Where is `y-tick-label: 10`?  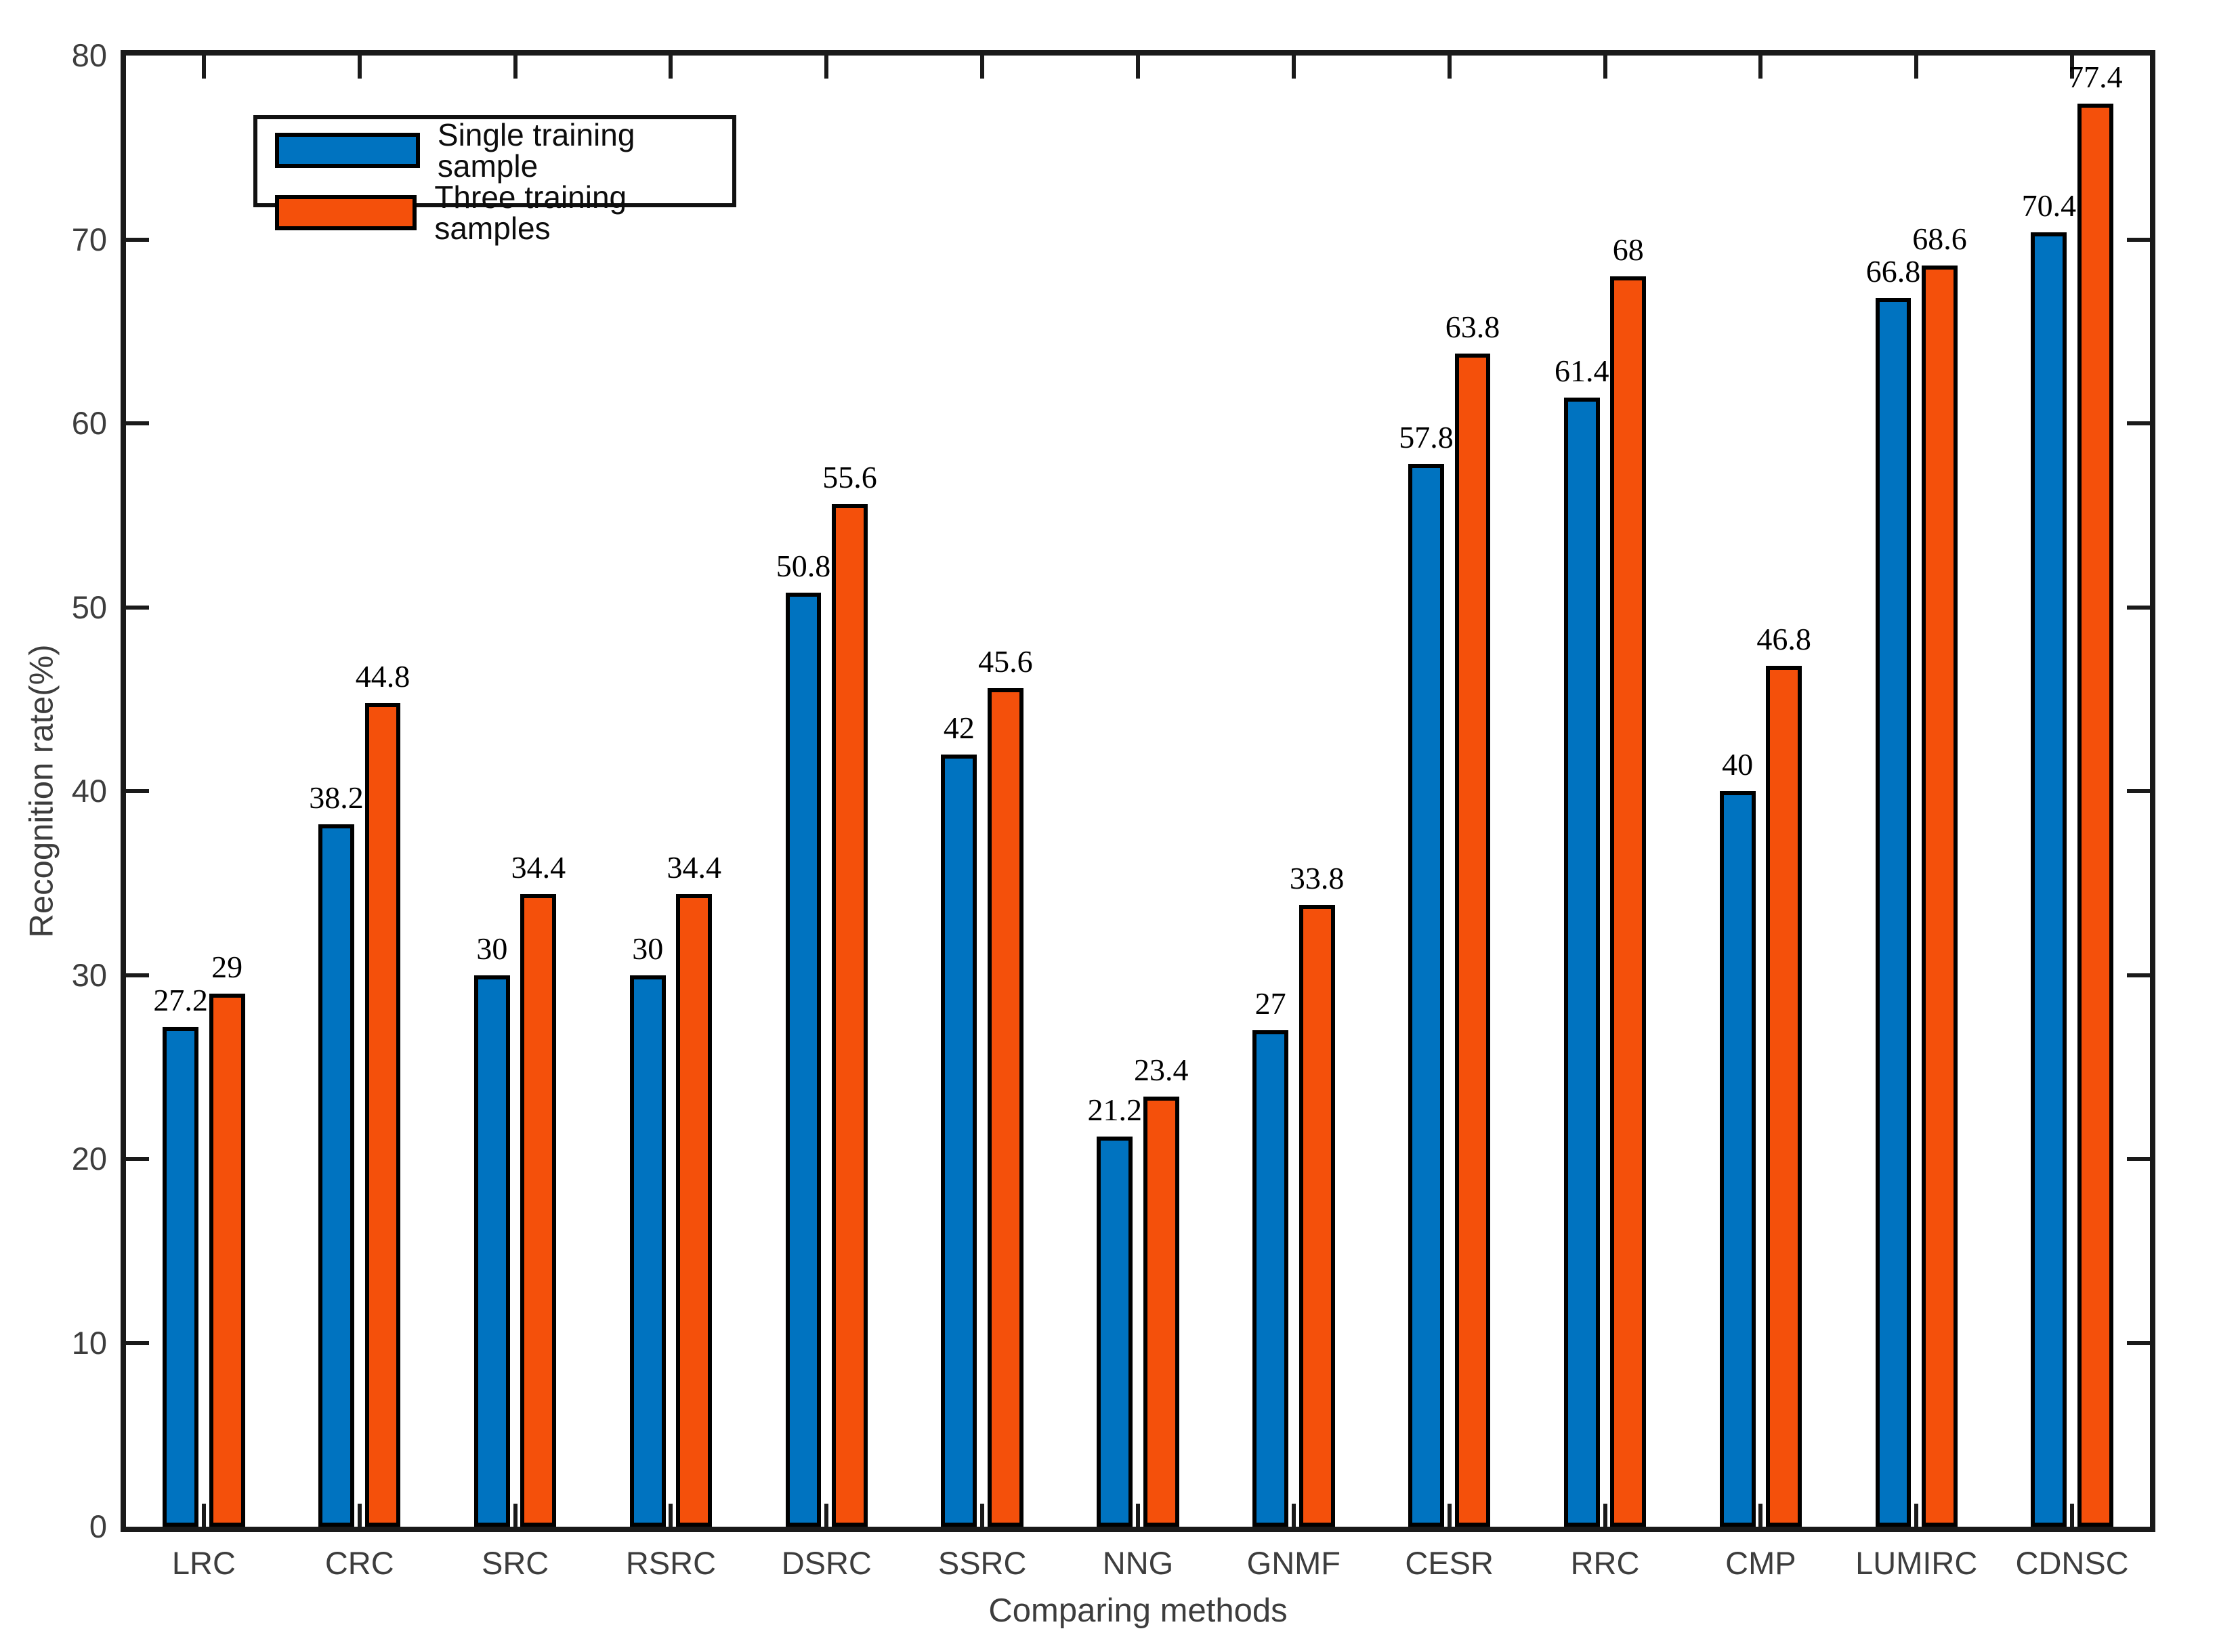 y-tick-label: 10 is located at coordinates (89, 1342).